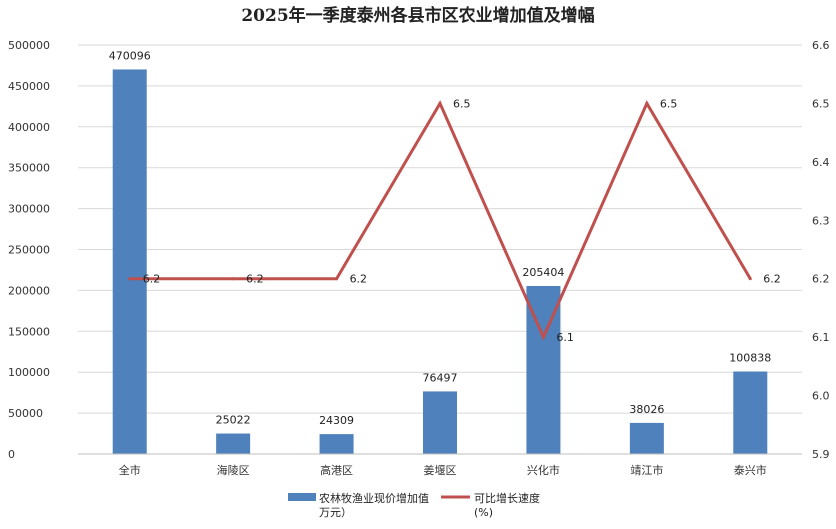 This screenshot has width=836, height=529. Describe the element at coordinates (821, 454) in the screenshot. I see `right-tick-label: 5.9` at that location.